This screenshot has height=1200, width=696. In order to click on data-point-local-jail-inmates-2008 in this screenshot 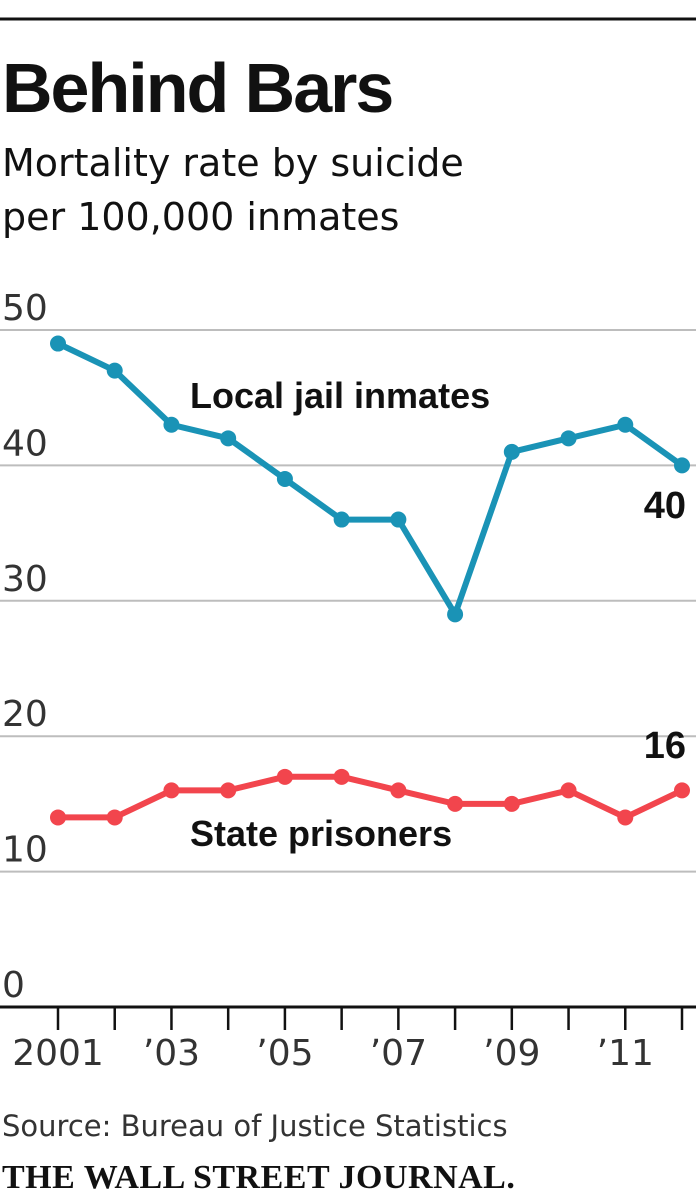, I will do `click(455, 614)`.